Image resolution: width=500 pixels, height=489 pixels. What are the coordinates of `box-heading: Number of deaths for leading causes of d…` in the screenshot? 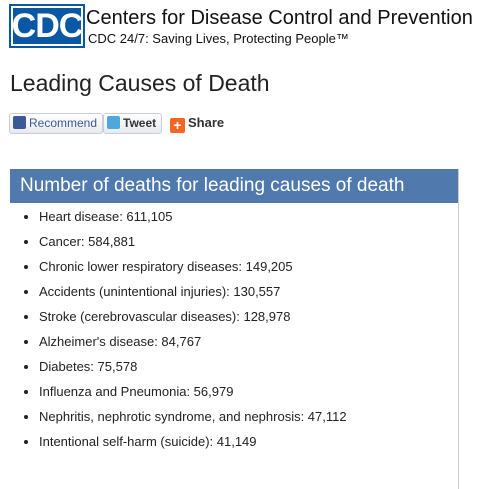 It's located at (234, 186).